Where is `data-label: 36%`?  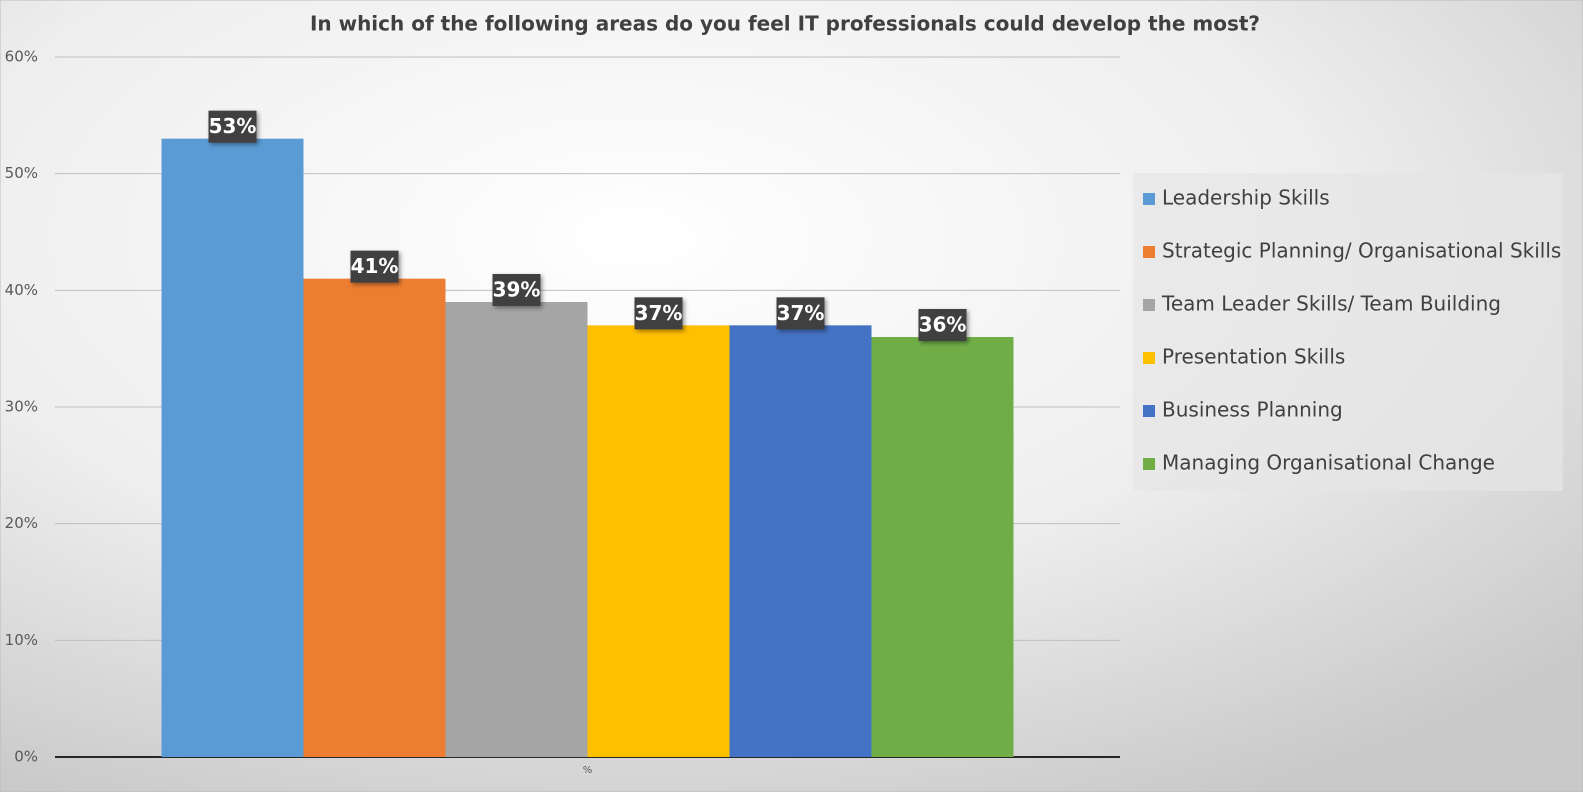
data-label: 36% is located at coordinates (943, 325).